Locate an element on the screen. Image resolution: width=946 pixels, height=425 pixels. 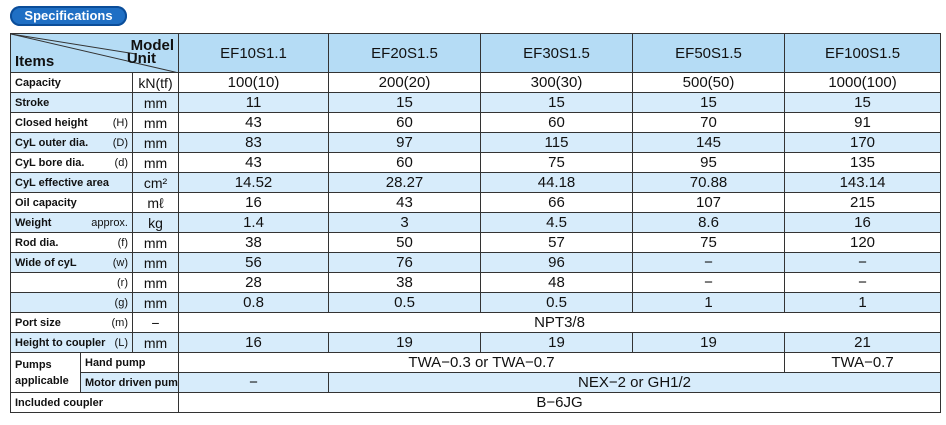
value-cell: 300(30) is located at coordinates (557, 82).